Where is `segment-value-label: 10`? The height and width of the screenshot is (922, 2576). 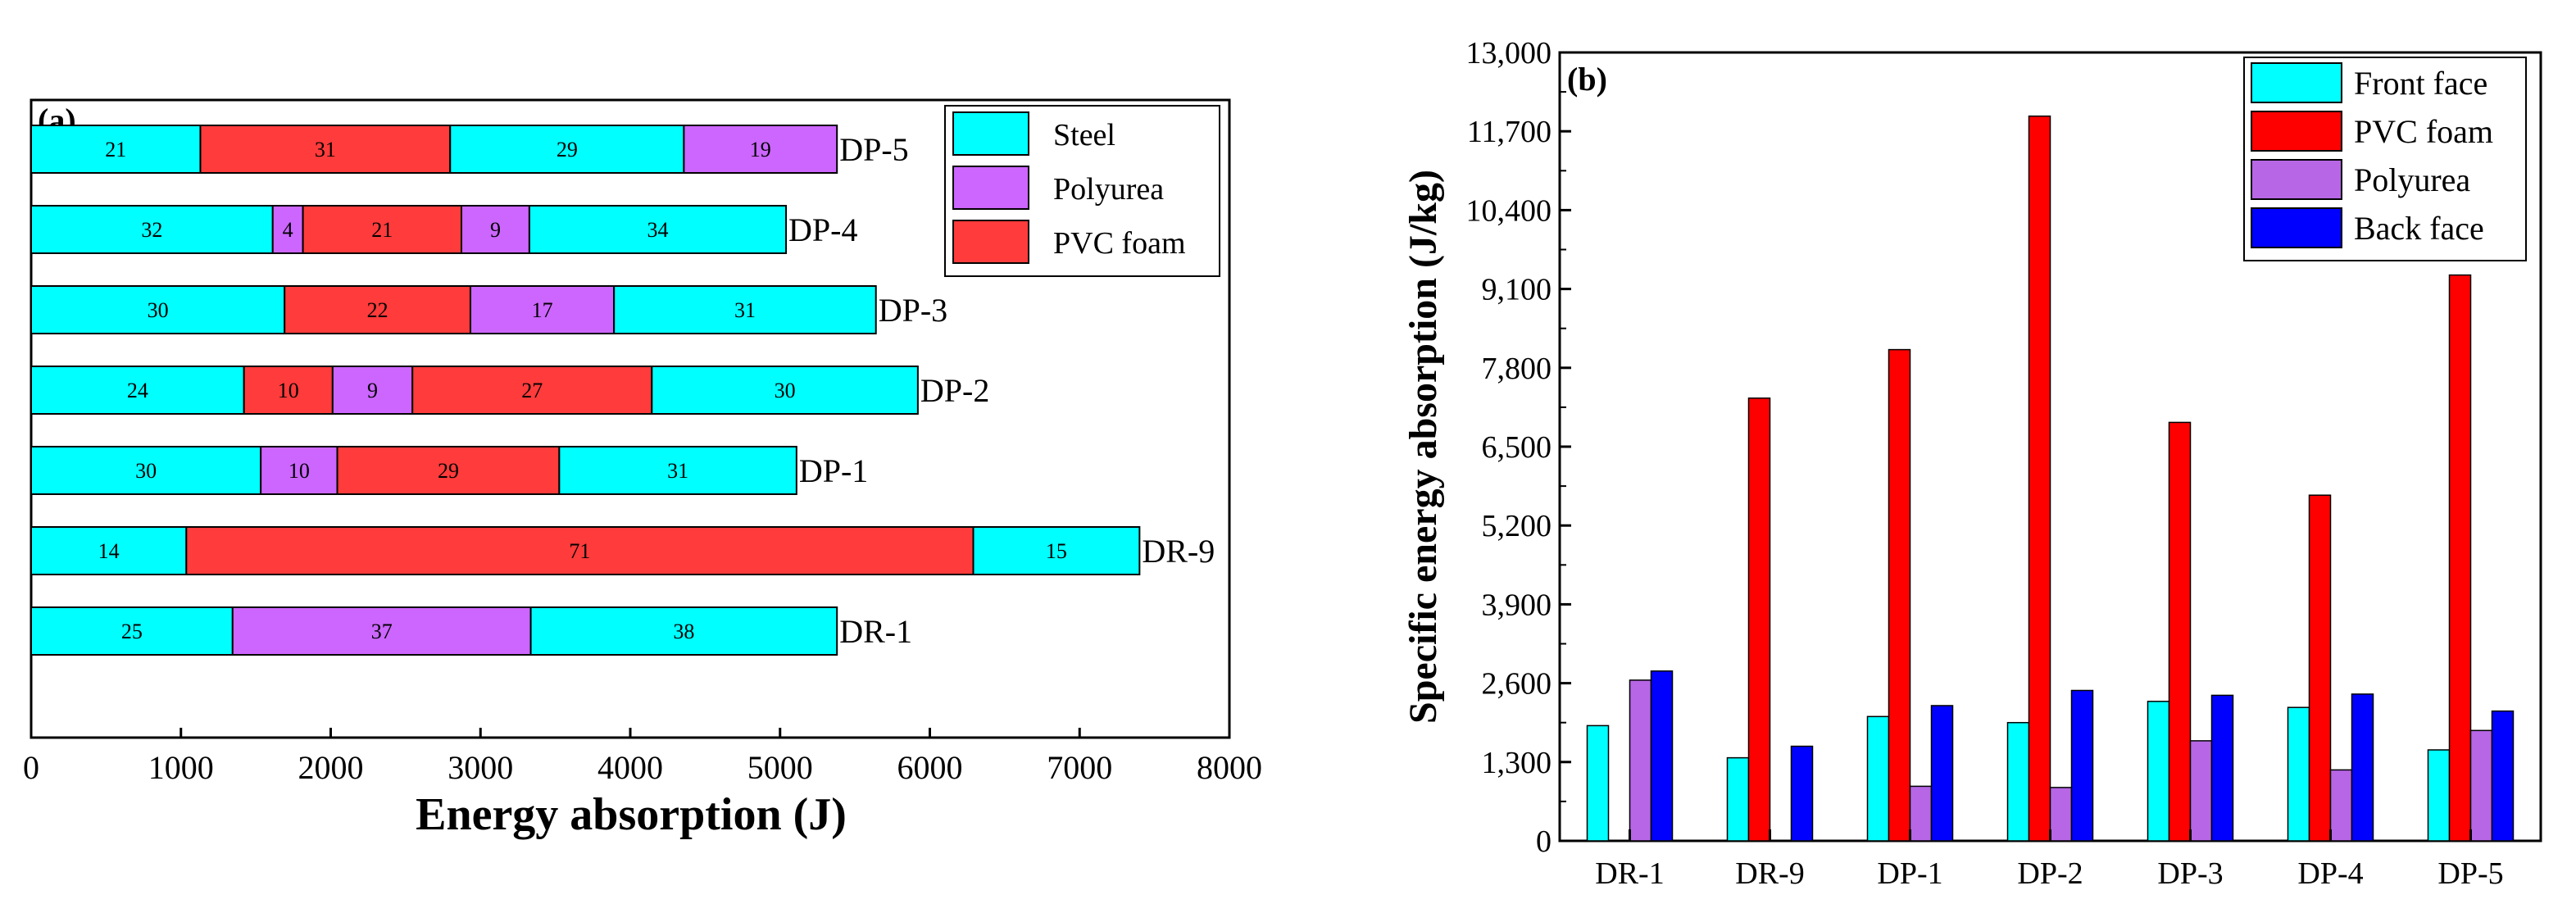
segment-value-label: 10 is located at coordinates (288, 391).